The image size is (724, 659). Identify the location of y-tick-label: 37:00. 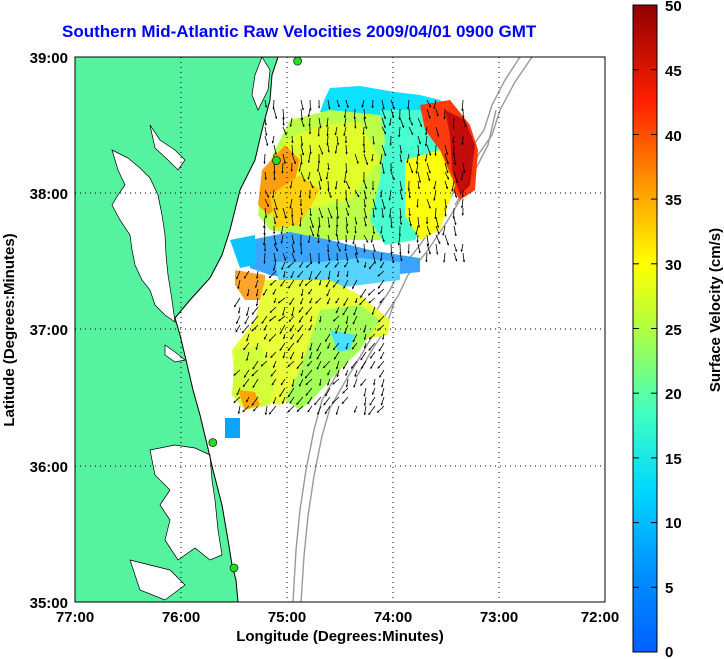
(49, 330).